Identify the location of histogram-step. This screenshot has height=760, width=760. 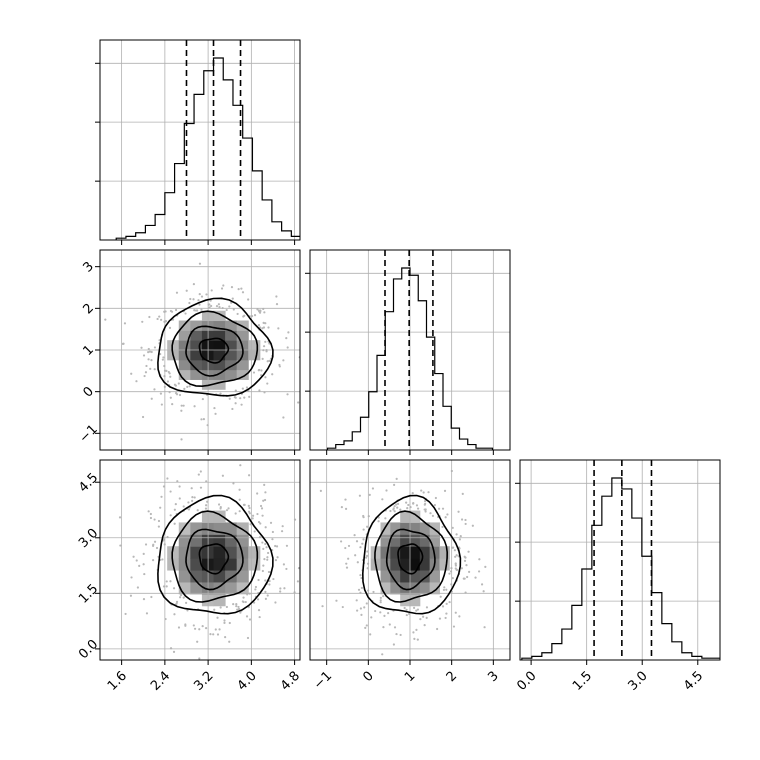
(620, 568).